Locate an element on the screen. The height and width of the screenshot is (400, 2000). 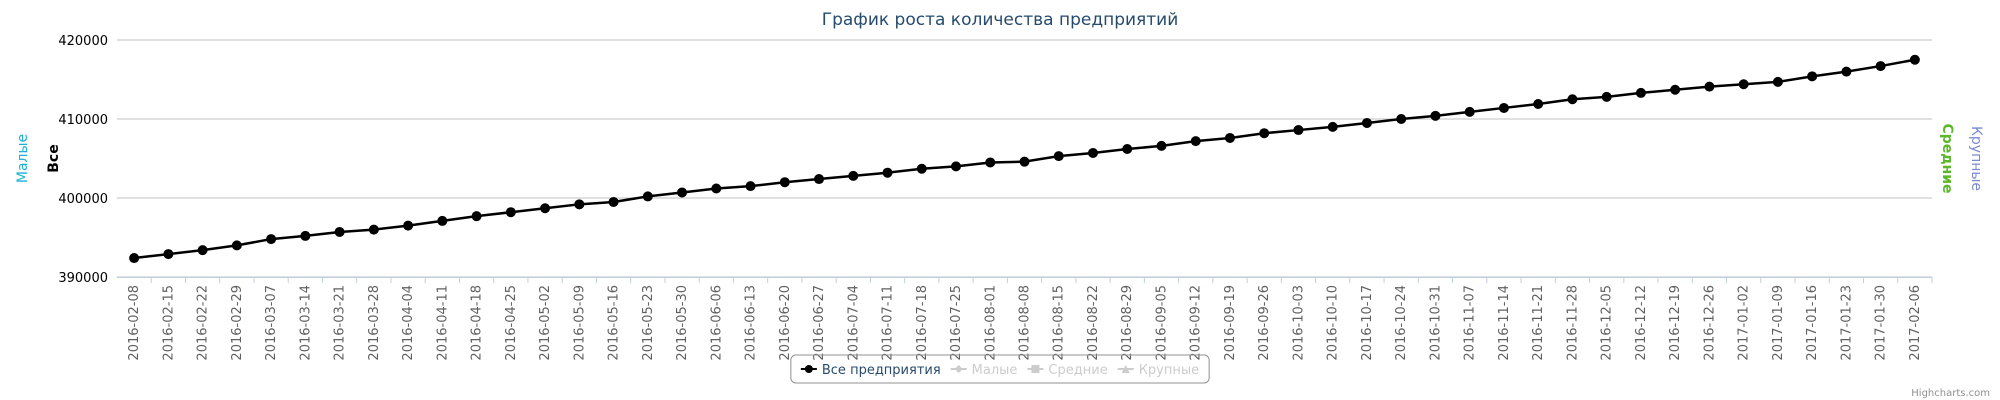
x-tick-label: 2016-08-15 is located at coordinates (1059, 323).